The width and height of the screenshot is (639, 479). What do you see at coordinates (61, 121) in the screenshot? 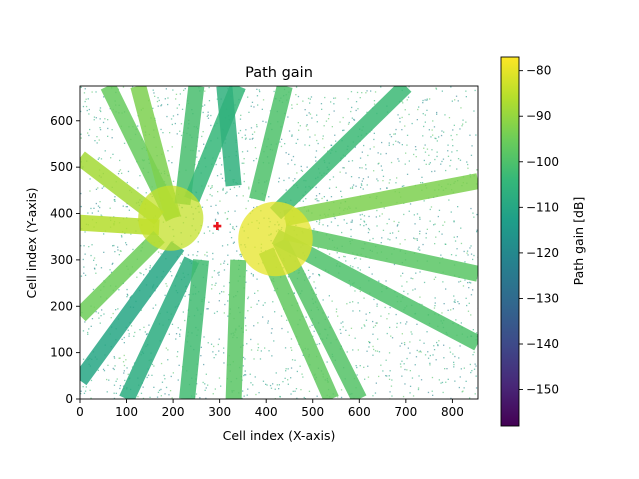
I see `y-tick-label: 600` at bounding box center [61, 121].